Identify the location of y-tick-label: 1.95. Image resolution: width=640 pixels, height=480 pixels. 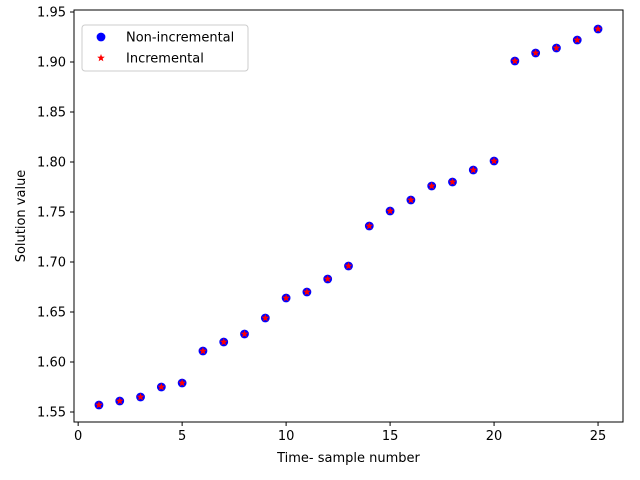
(51, 13).